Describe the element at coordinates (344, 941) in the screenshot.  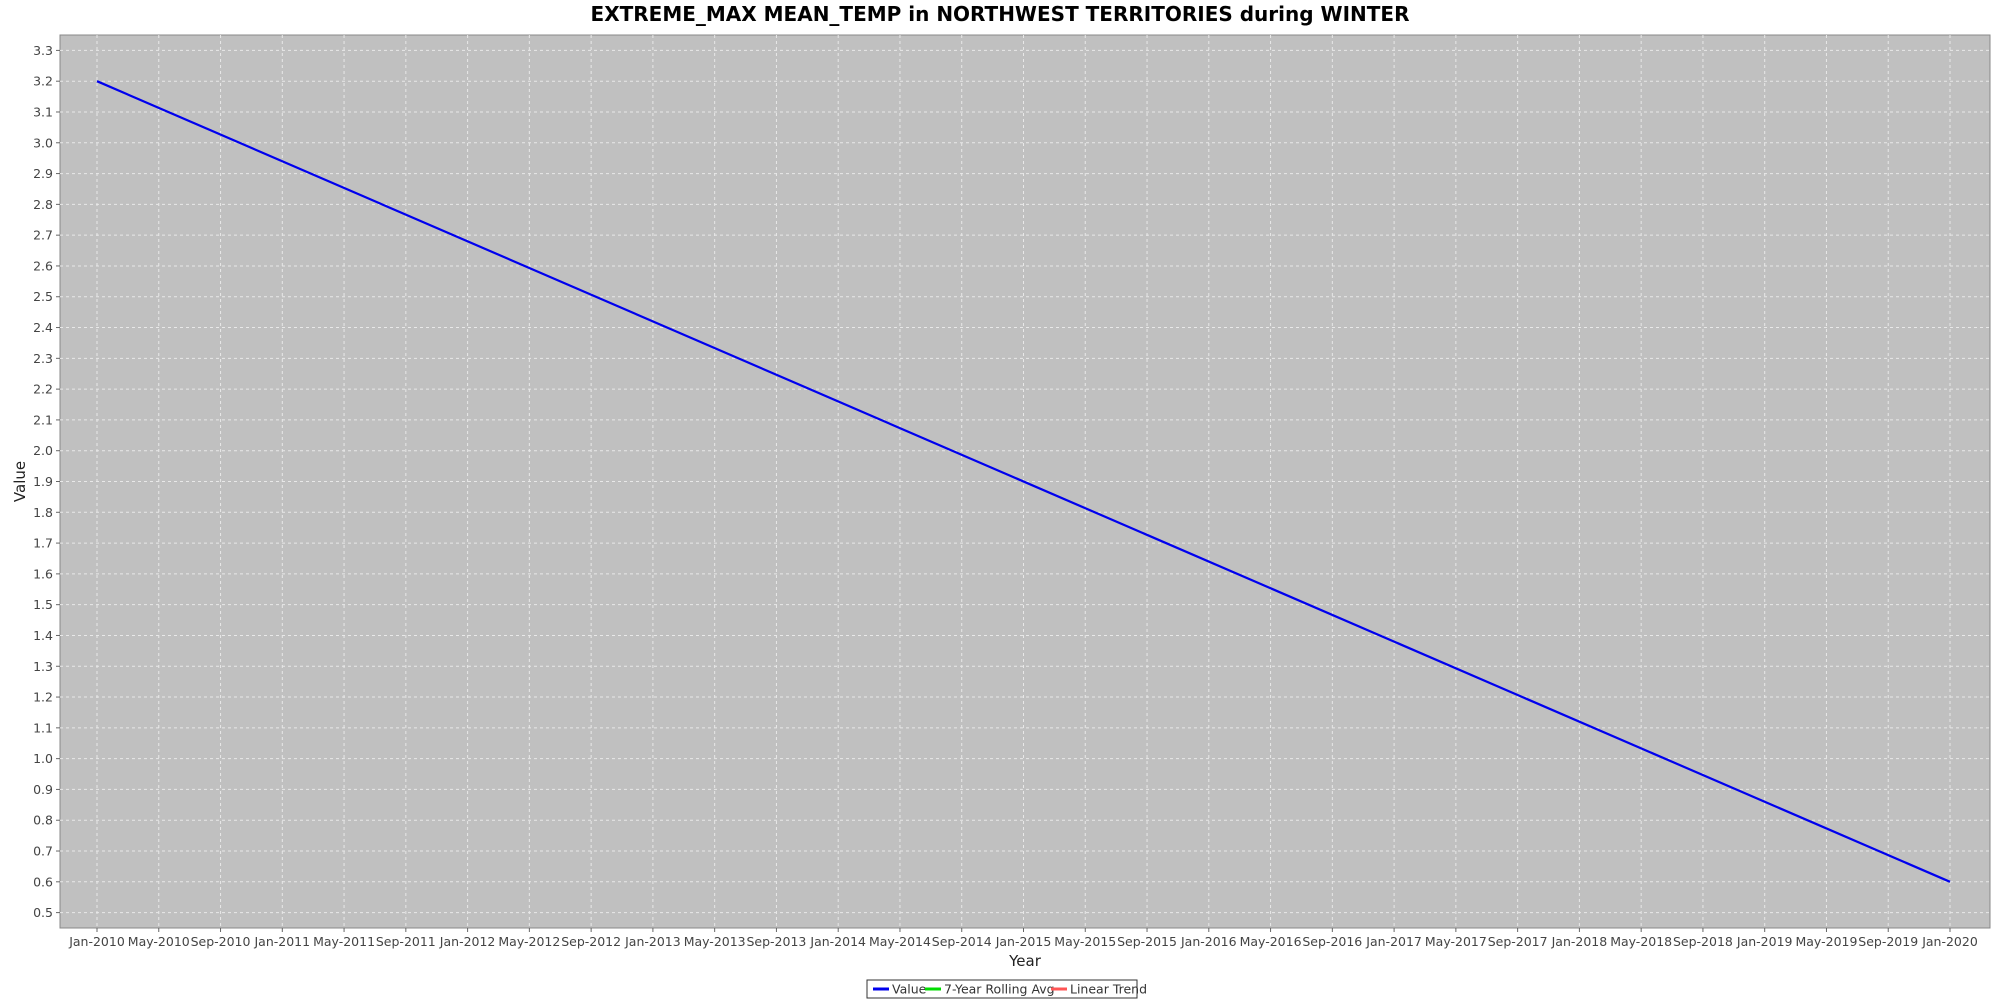
I see `x-tick-label: May-2011` at that location.